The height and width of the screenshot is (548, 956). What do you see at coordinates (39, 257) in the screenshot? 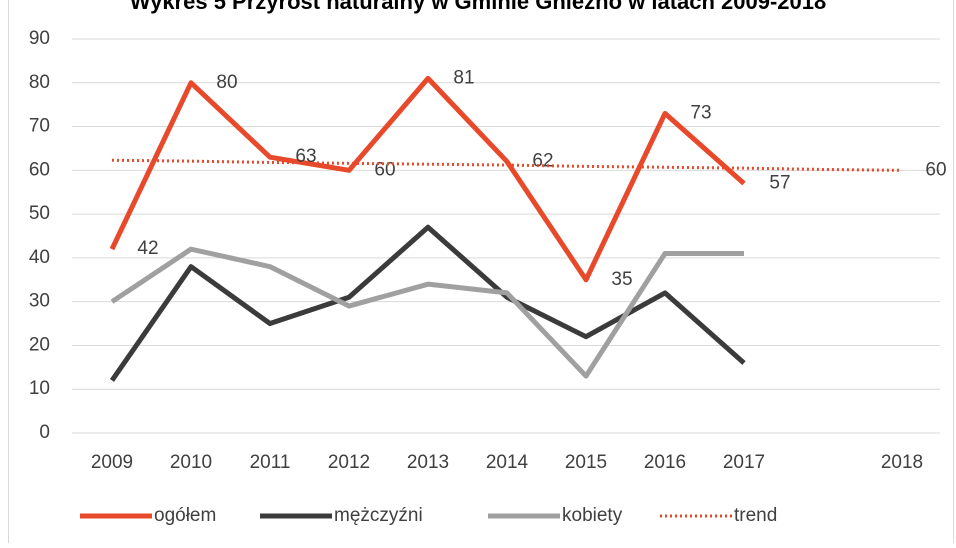
I see `y-tick-label: 40` at bounding box center [39, 257].